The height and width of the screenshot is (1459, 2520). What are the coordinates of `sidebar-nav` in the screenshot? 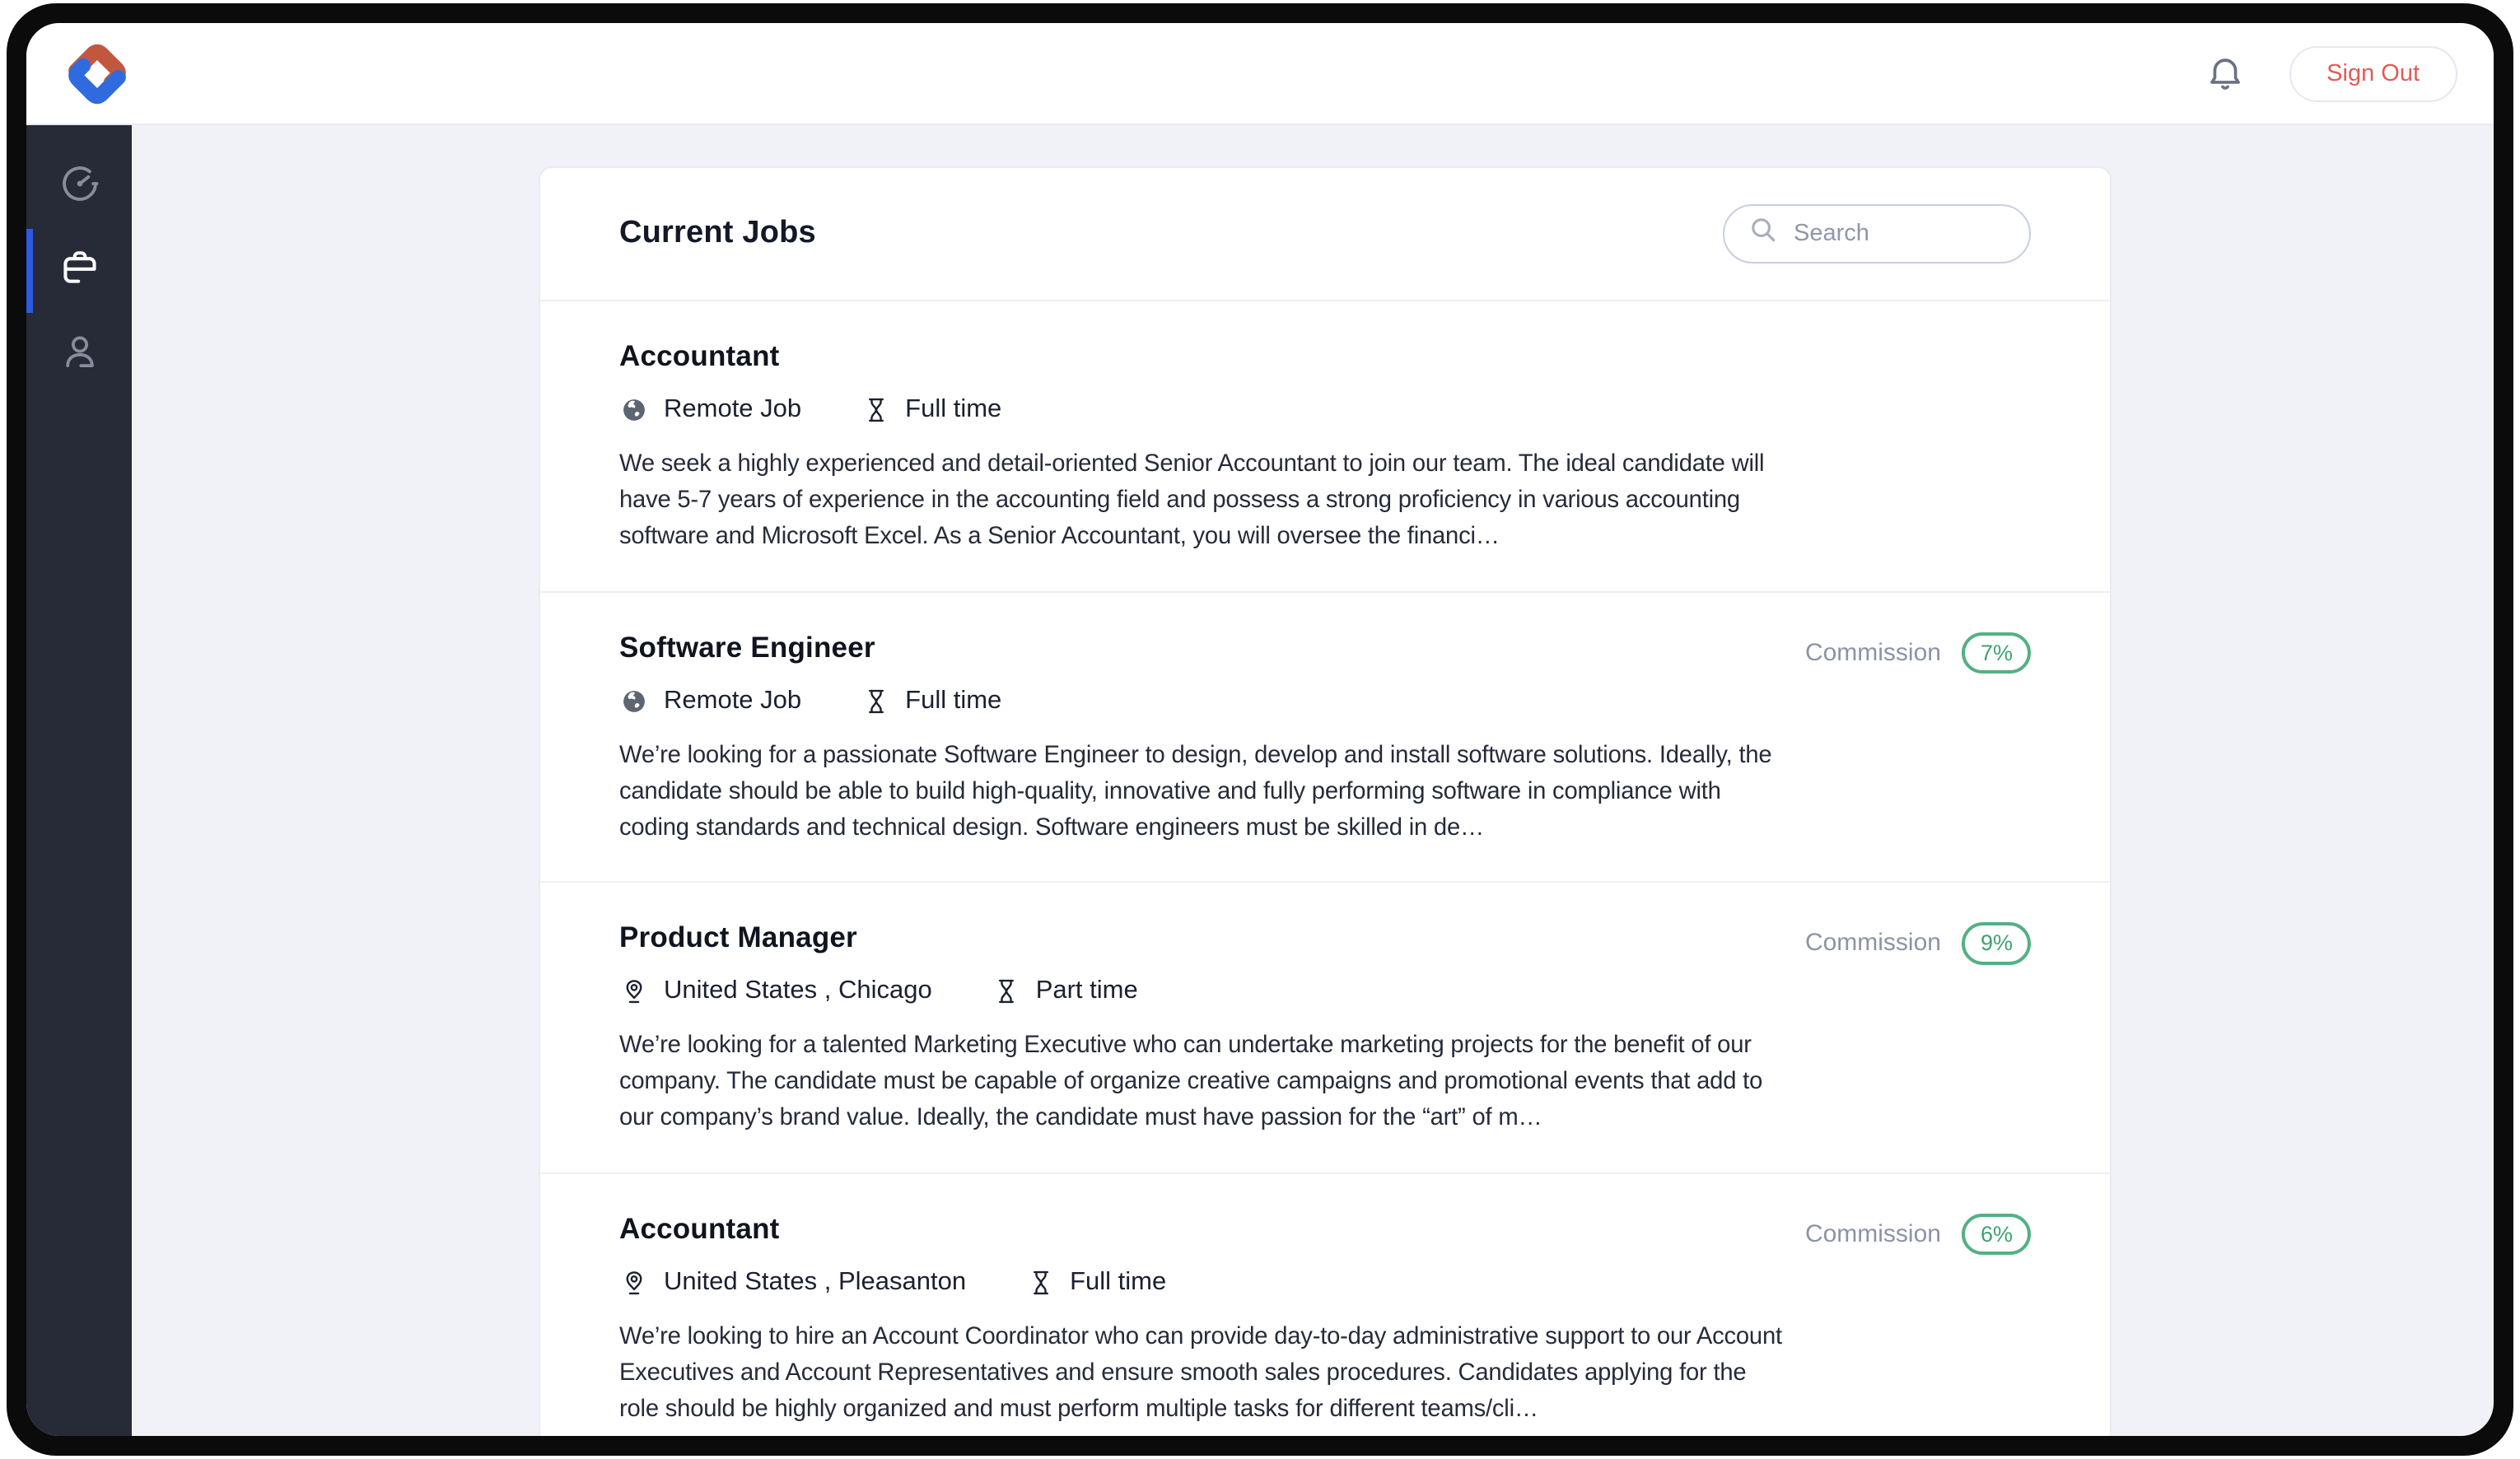 It's located at (79, 780).